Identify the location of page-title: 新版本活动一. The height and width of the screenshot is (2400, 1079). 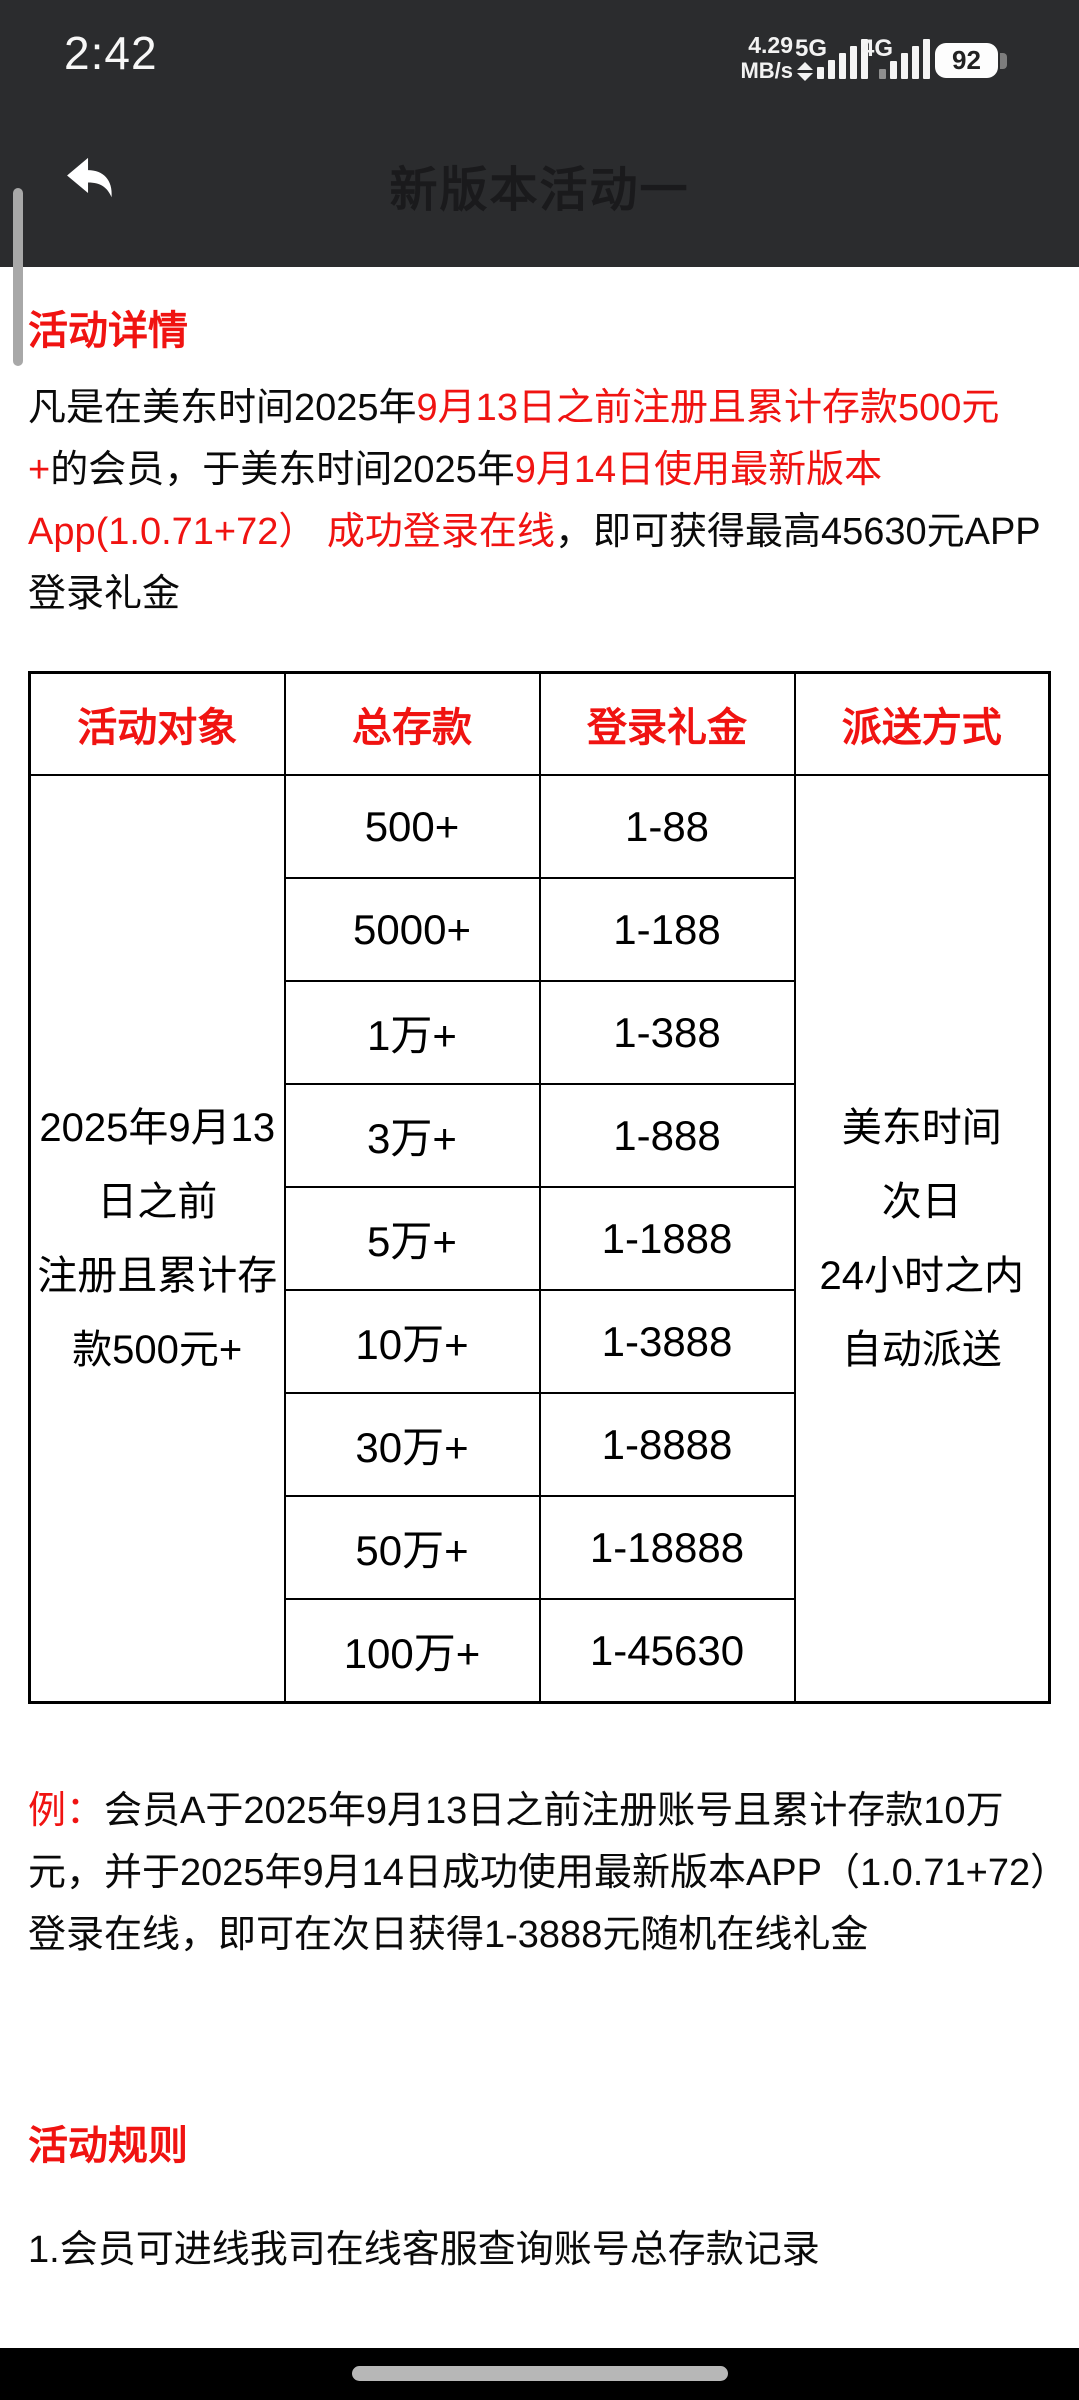
(539, 190).